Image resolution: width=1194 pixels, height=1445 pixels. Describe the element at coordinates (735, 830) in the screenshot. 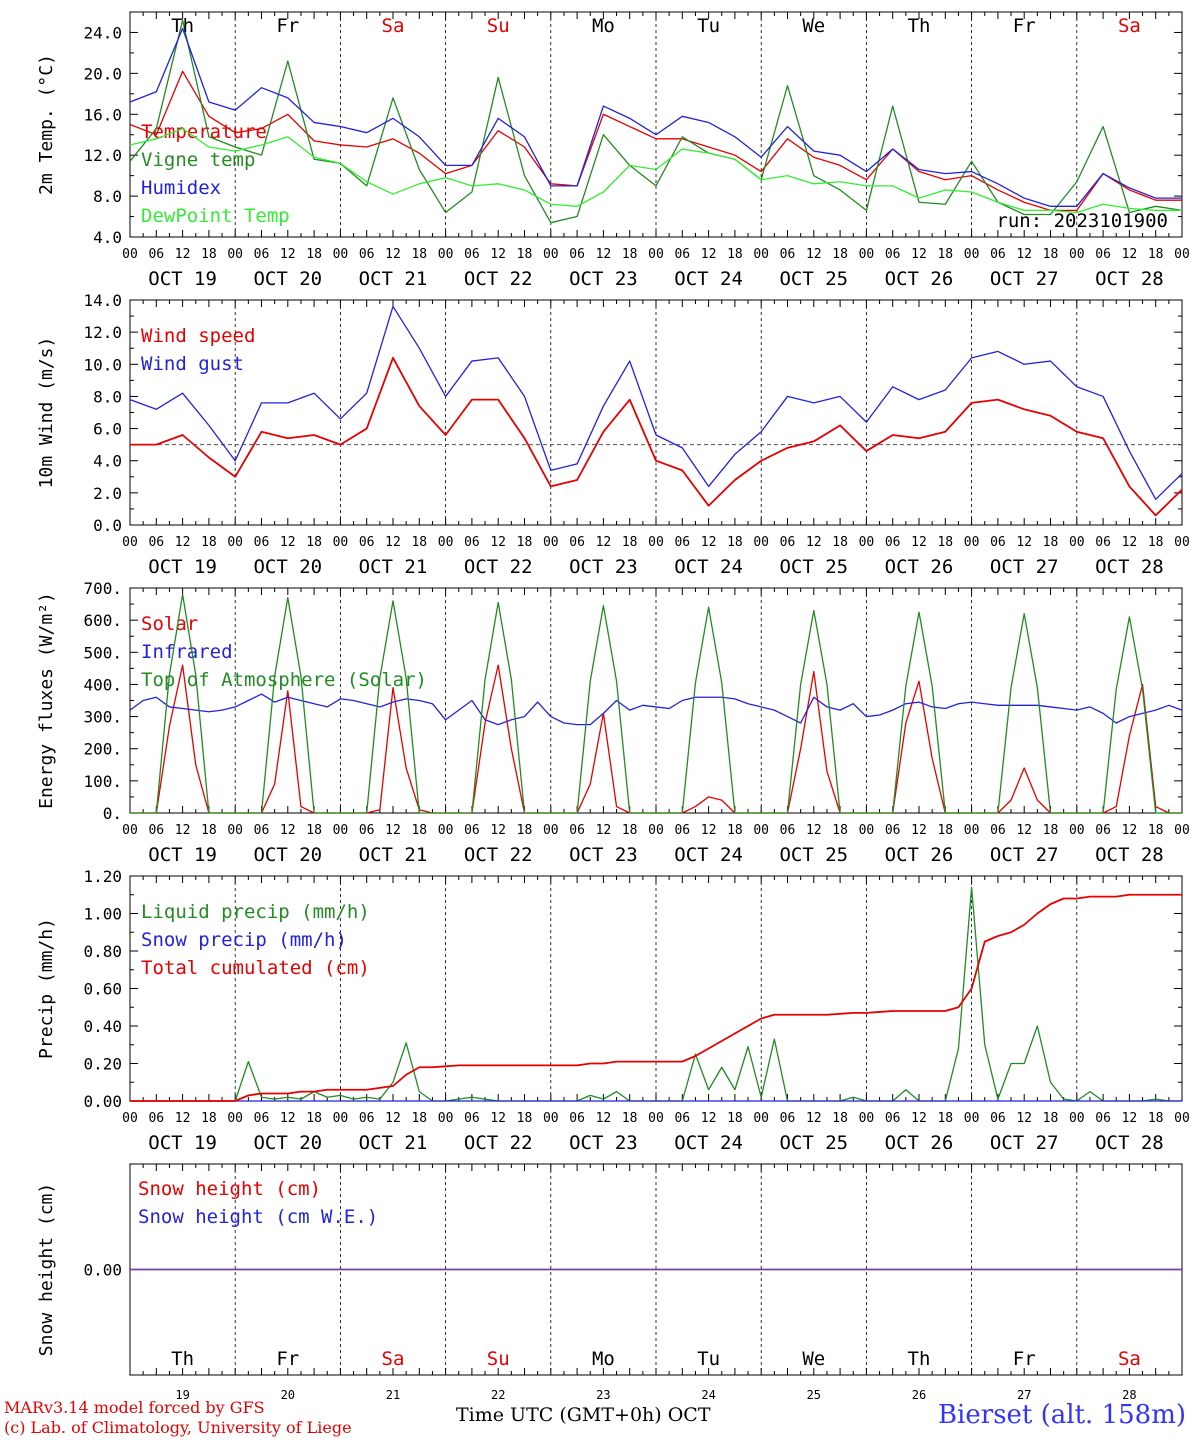

I see `panel-2-hour-label: 18` at that location.